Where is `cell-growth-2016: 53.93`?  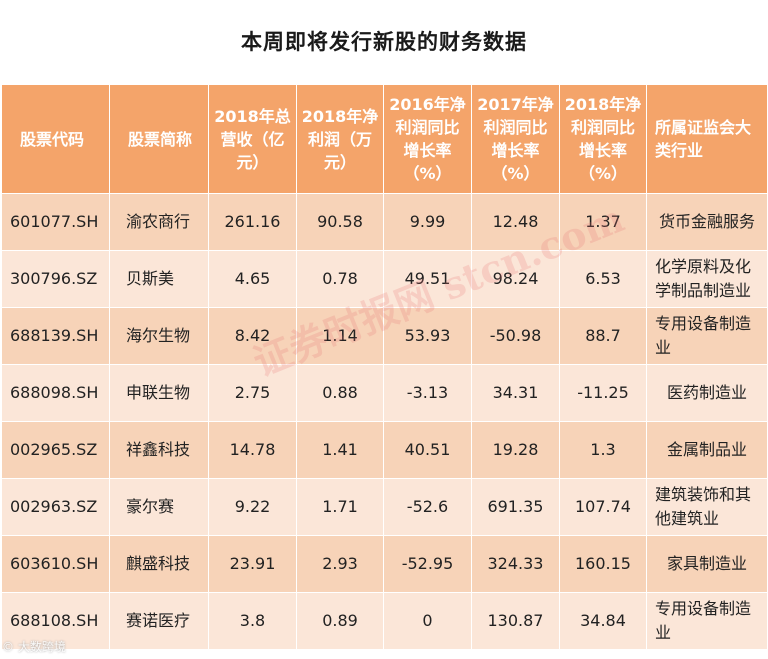 cell-growth-2016: 53.93 is located at coordinates (427, 336).